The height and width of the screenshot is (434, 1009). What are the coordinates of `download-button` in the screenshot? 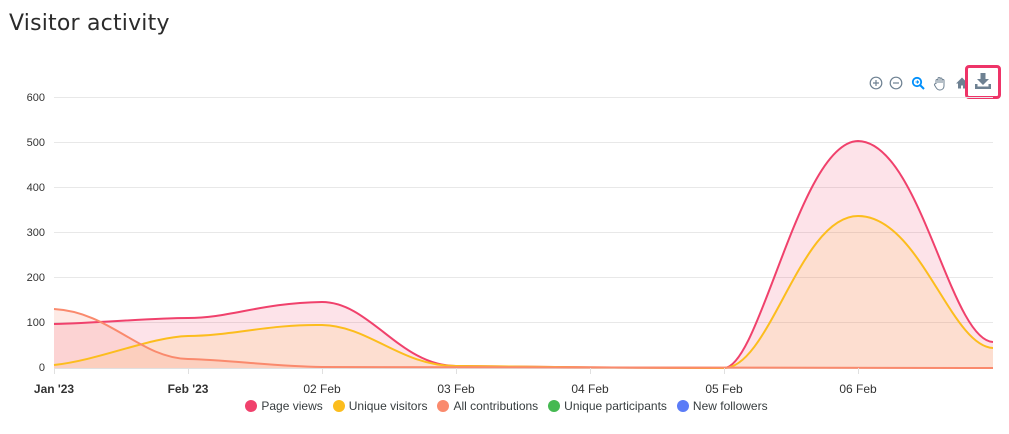 It's located at (983, 82).